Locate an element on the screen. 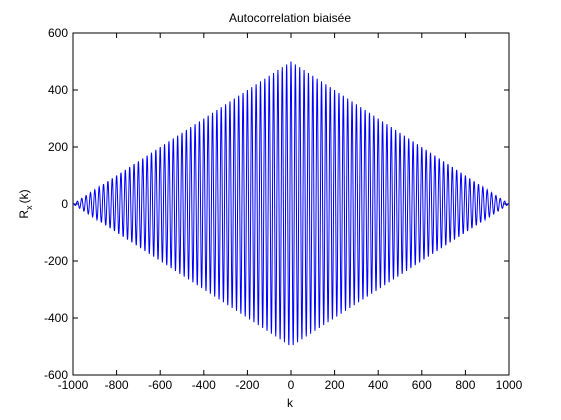  y-tick-label: 200 is located at coordinates (58, 147).